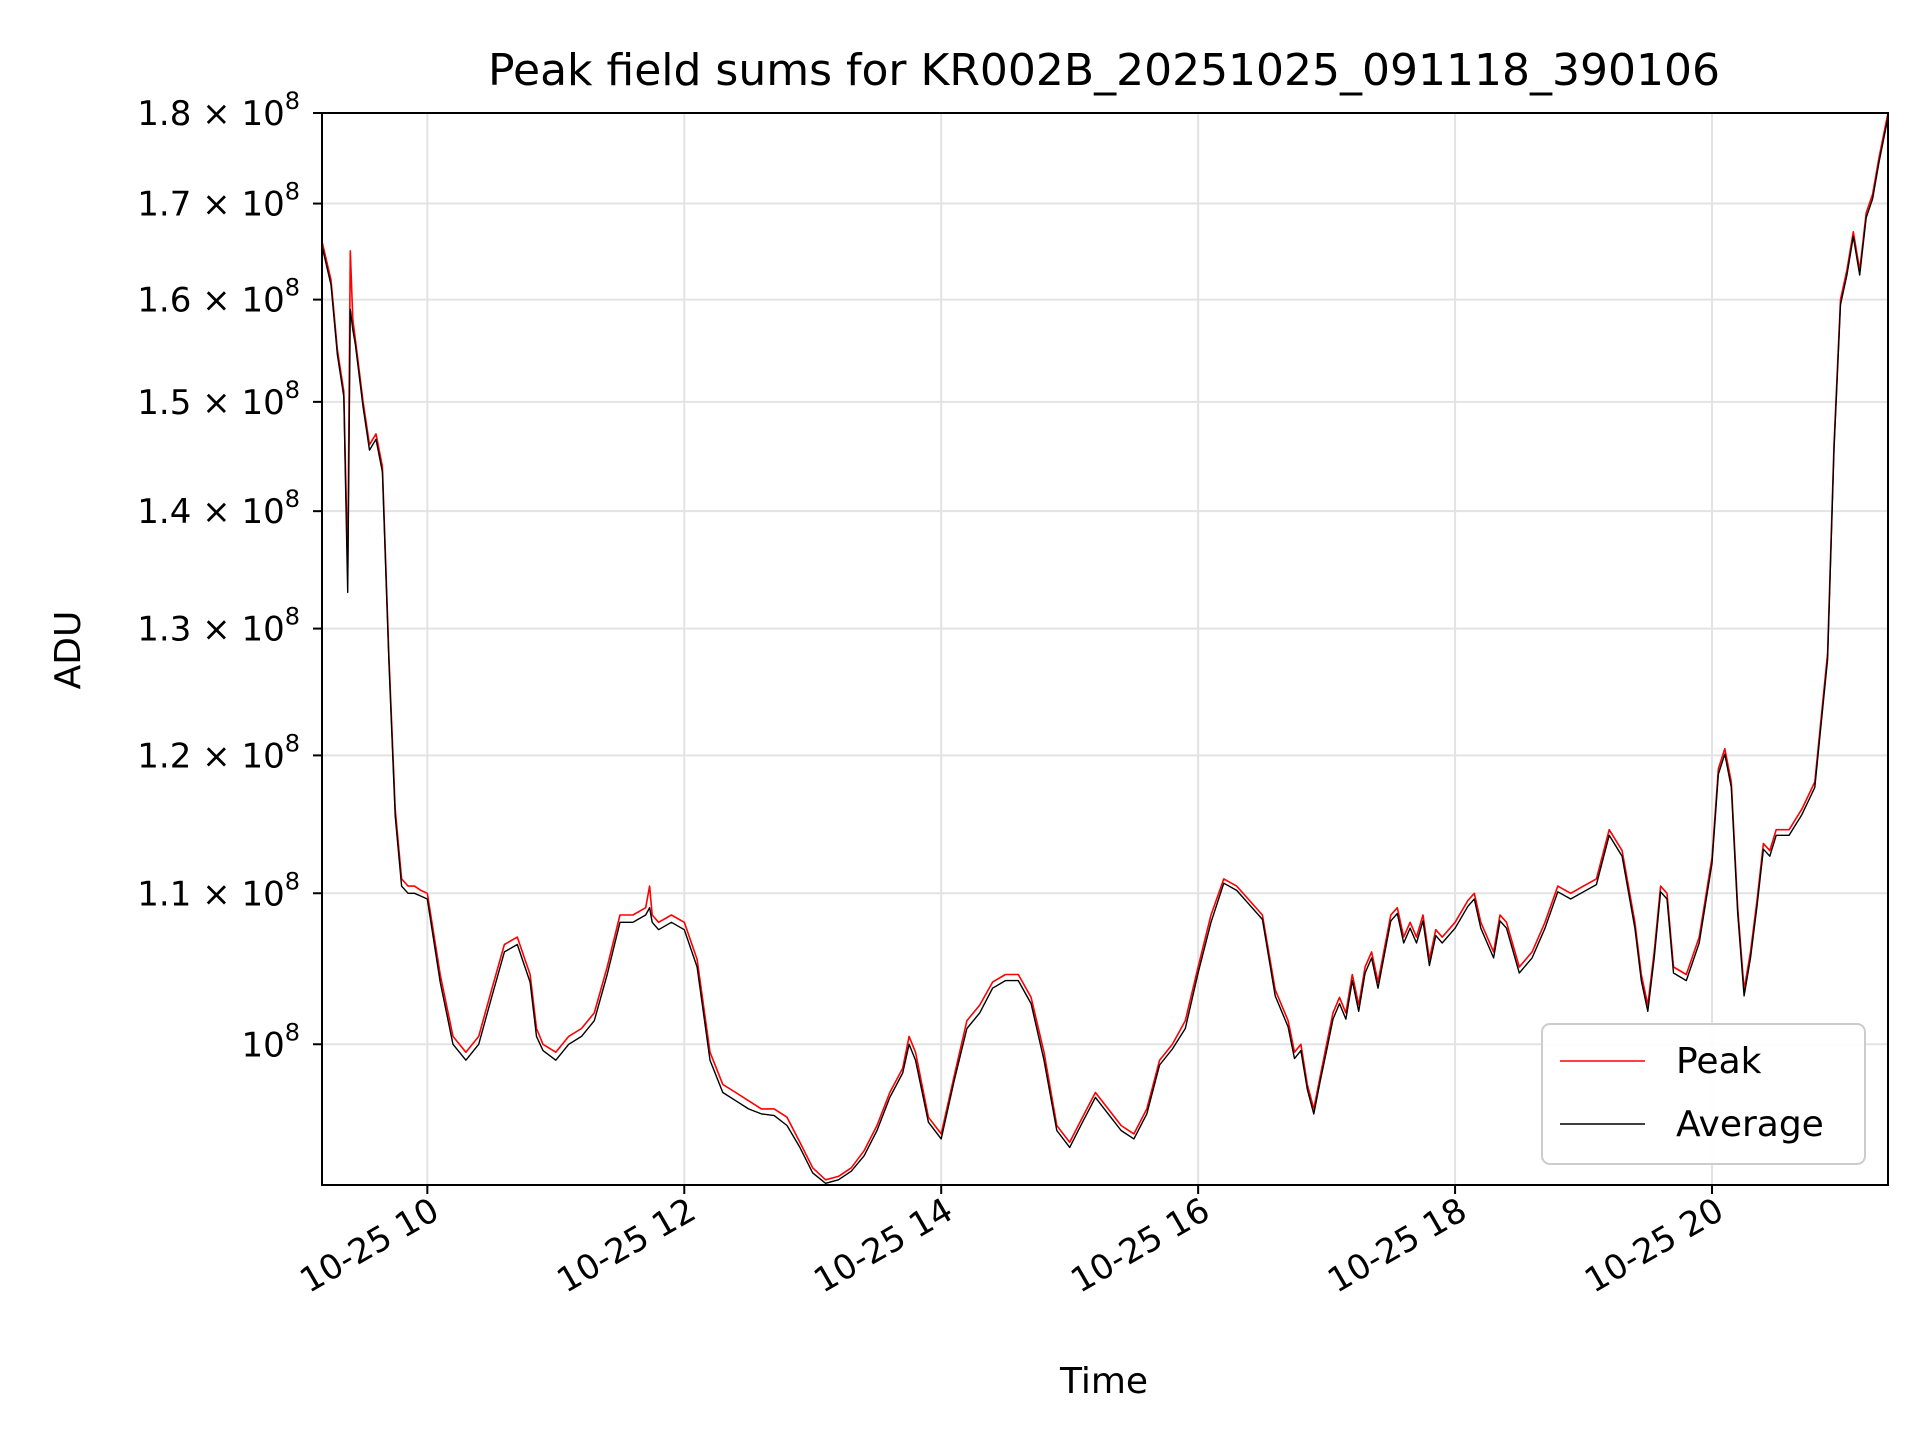 The width and height of the screenshot is (1920, 1440). What do you see at coordinates (68, 650) in the screenshot?
I see `y-axis-label: ADU` at bounding box center [68, 650].